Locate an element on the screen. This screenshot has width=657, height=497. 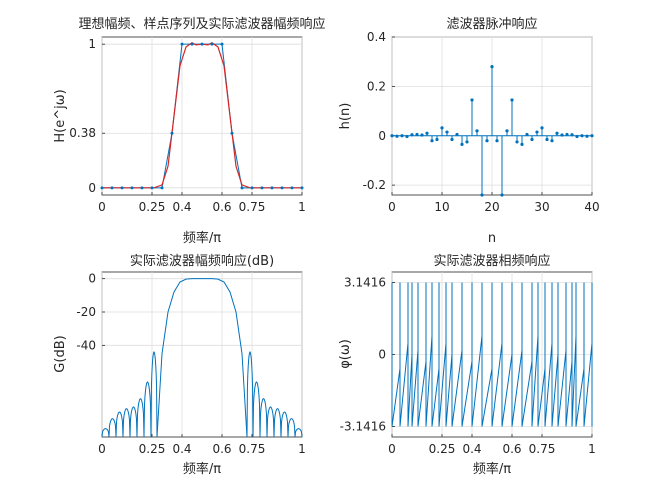
y-tick-label: -0.2 is located at coordinates (374, 185).